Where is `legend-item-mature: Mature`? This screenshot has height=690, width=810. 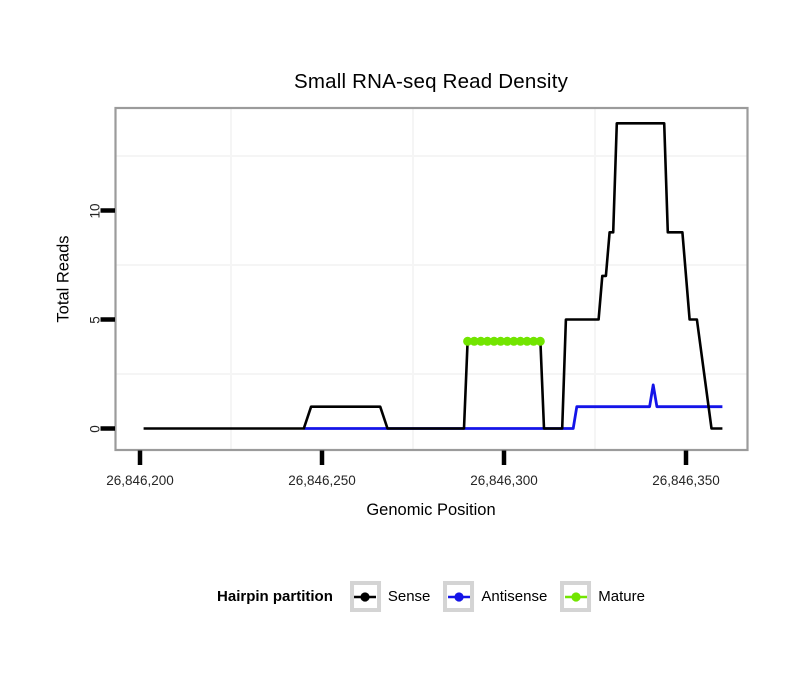
legend-item-mature: Mature is located at coordinates (602, 596).